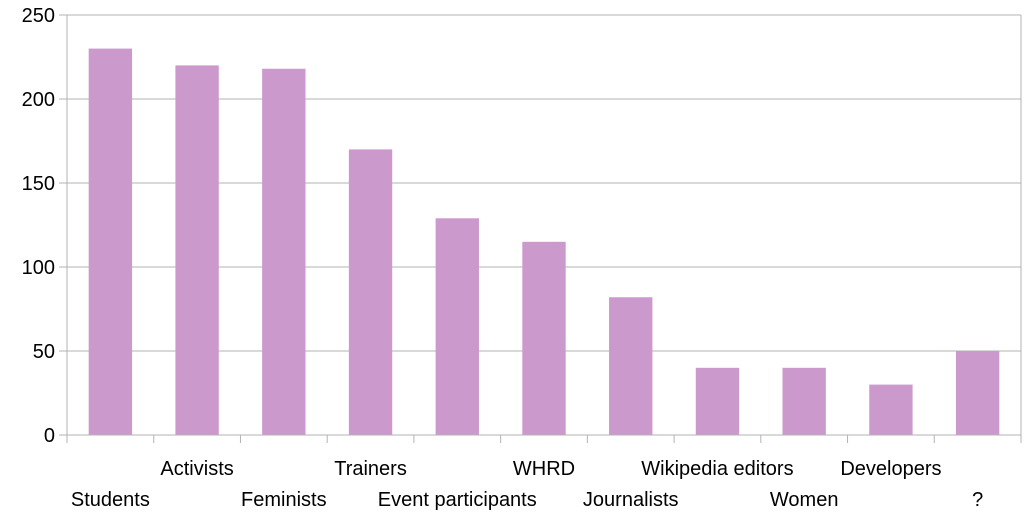 The height and width of the screenshot is (515, 1024). What do you see at coordinates (38, 184) in the screenshot?
I see `y-tick-label: 150` at bounding box center [38, 184].